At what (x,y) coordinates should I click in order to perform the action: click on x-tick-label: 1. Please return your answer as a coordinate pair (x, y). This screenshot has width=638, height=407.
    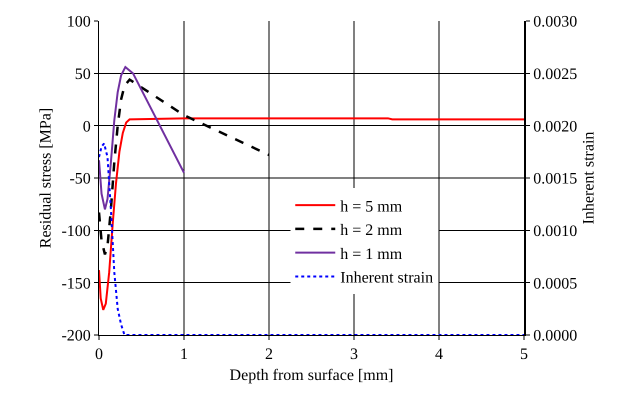
    Looking at the image, I should click on (184, 355).